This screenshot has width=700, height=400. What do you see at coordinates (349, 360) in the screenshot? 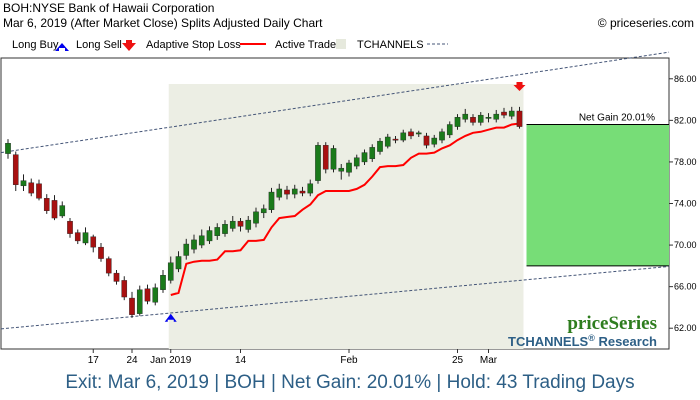
I see `x-tick-label: Feb` at bounding box center [349, 360].